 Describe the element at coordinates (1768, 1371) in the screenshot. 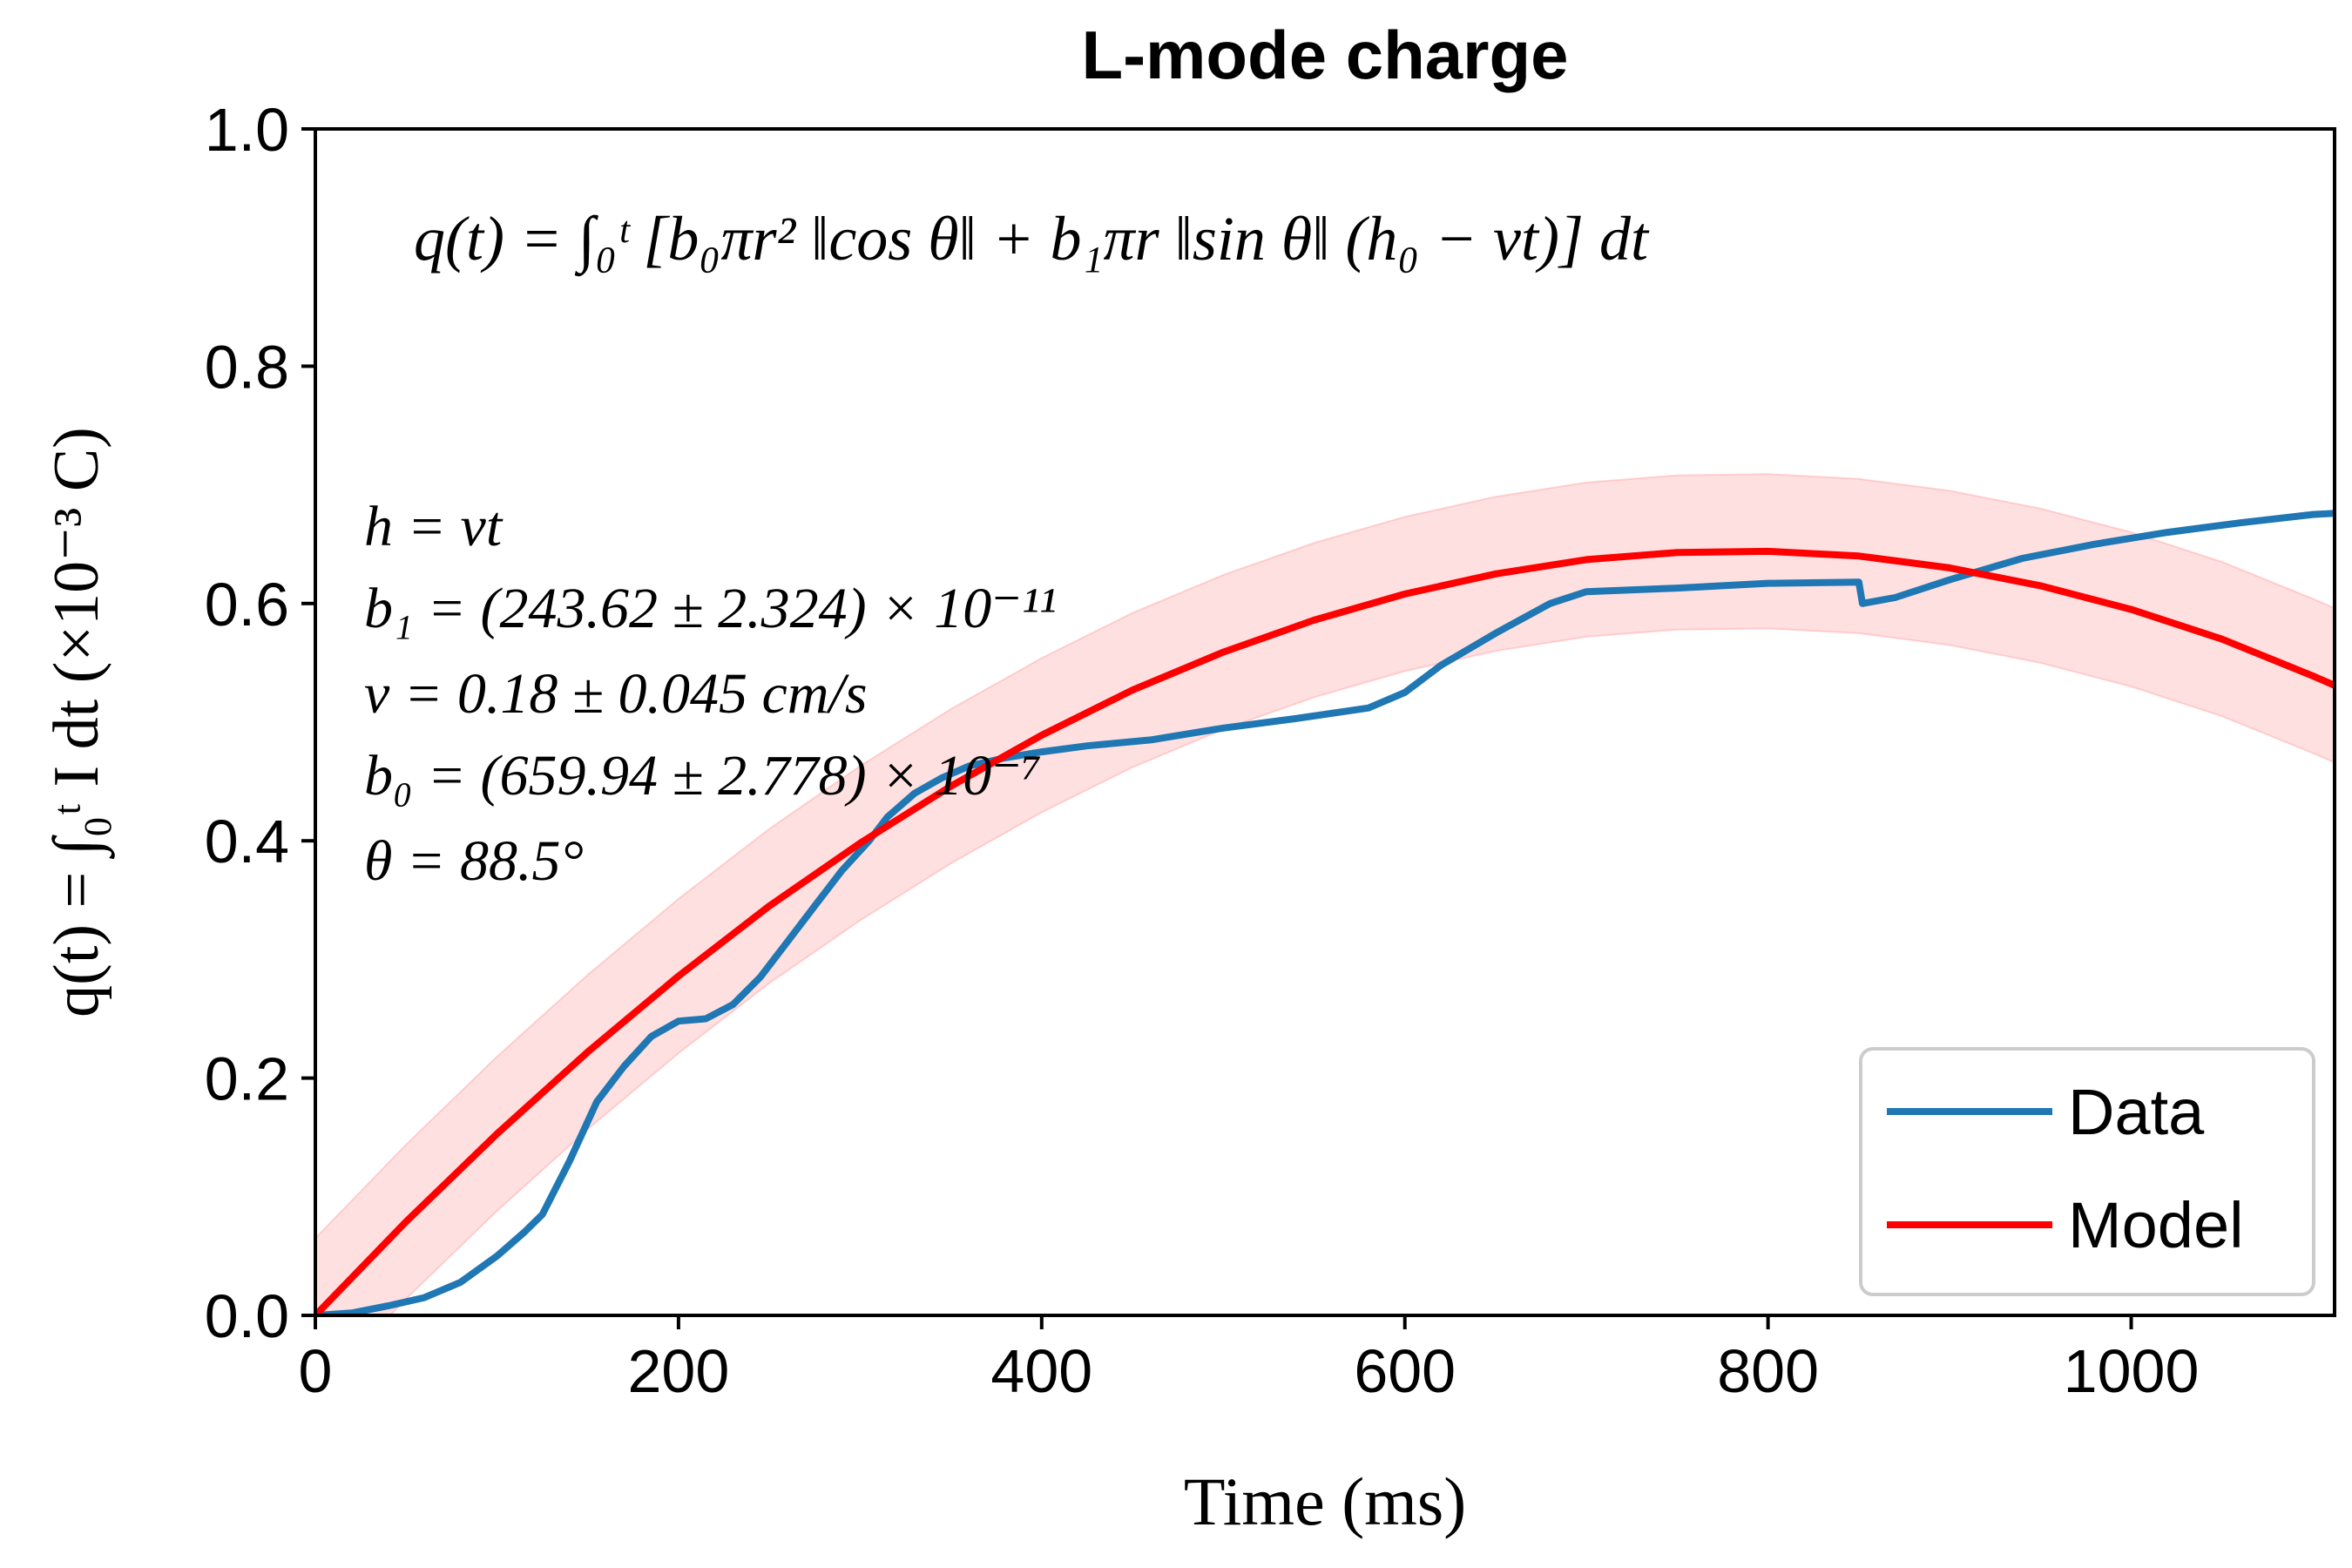

I see `x-tick-label: 800` at that location.